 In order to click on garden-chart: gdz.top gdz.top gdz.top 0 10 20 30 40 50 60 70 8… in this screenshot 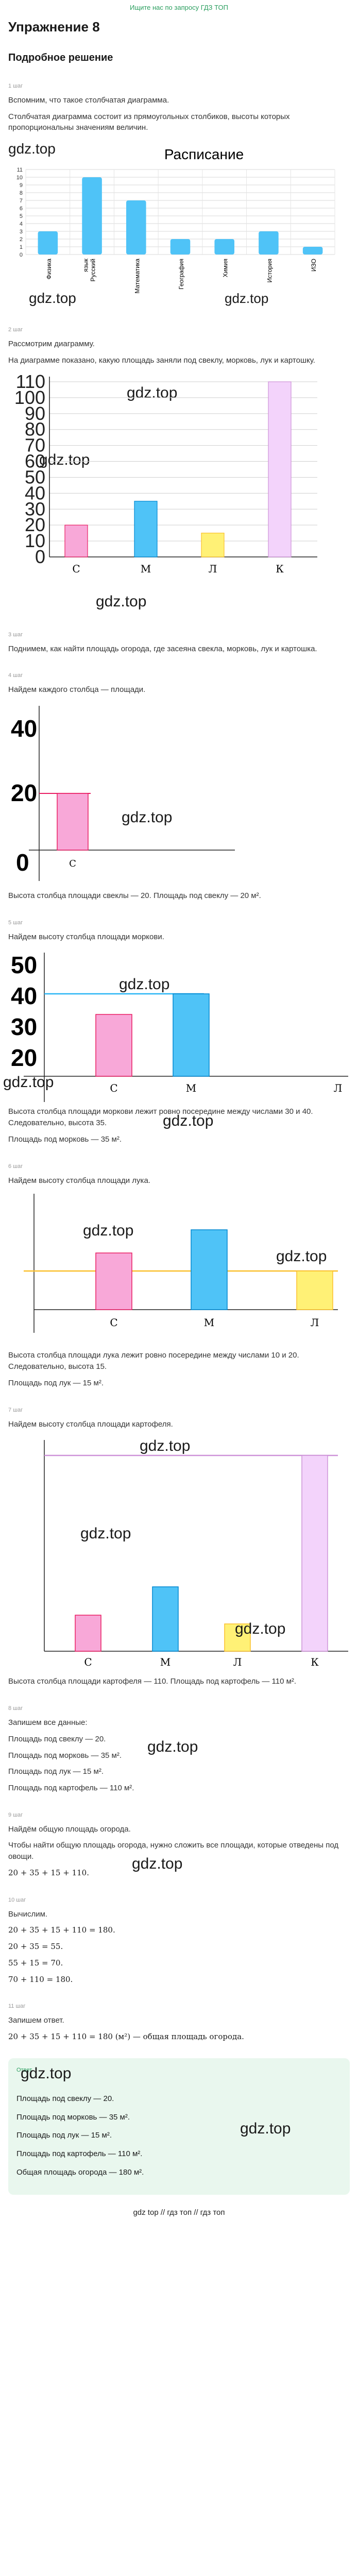, I will do `click(179, 492)`.